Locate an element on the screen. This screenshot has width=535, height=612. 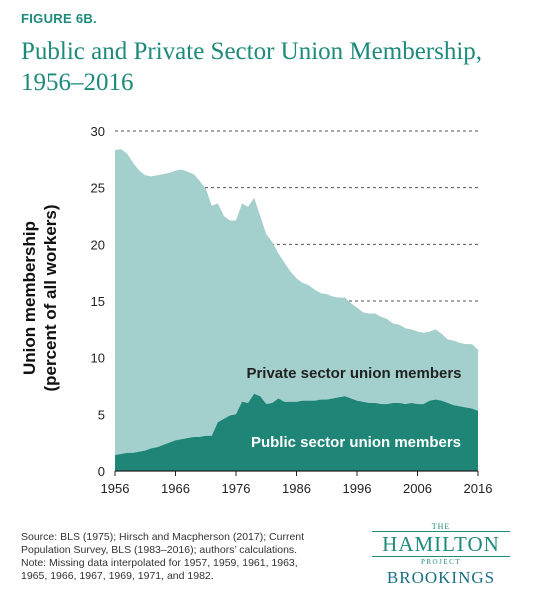
x-tick-label: 2006 is located at coordinates (417, 488).